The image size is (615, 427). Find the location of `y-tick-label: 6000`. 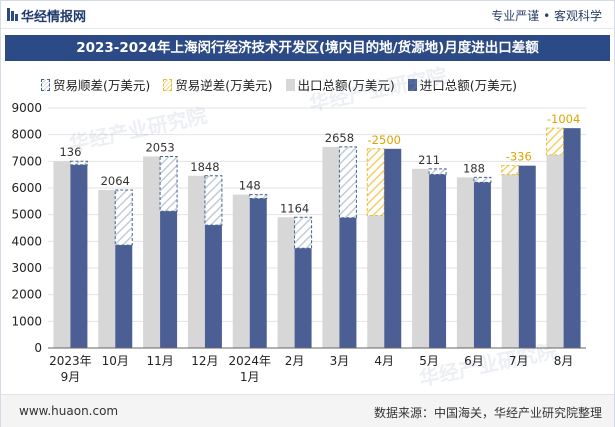

y-tick-label: 6000 is located at coordinates (26, 188).